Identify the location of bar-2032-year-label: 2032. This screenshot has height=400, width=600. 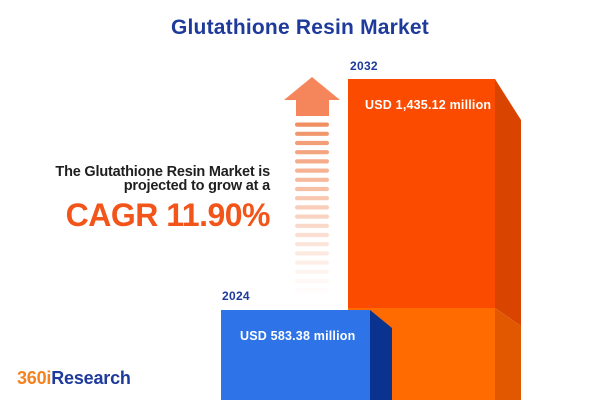
(364, 66).